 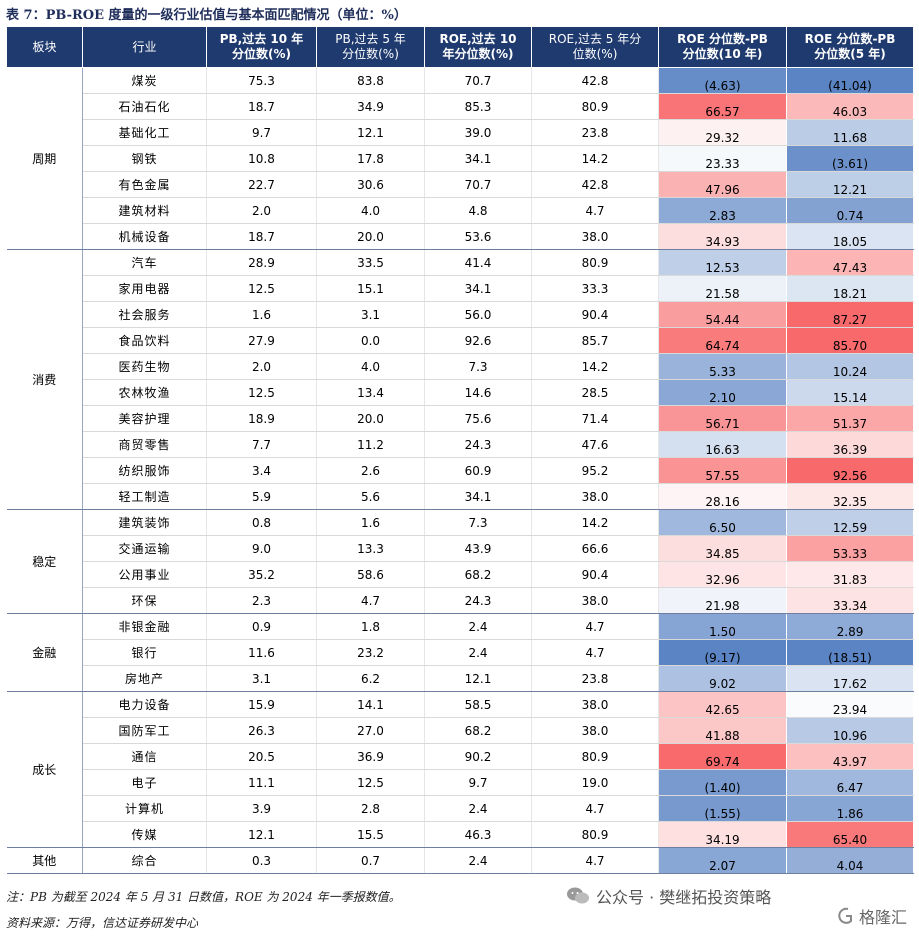 What do you see at coordinates (578, 895) in the screenshot?
I see `wechat-icon` at bounding box center [578, 895].